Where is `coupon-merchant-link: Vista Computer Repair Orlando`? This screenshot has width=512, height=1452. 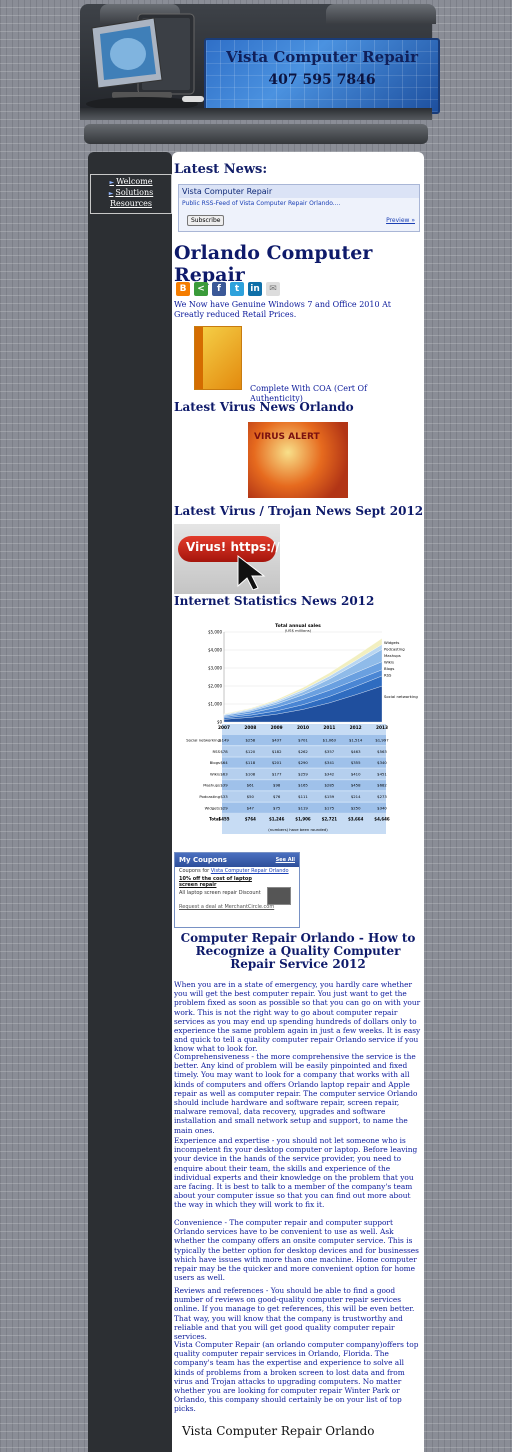
coupon-merchant-link: Vista Computer Repair Orlando is located at coordinates (249, 871).